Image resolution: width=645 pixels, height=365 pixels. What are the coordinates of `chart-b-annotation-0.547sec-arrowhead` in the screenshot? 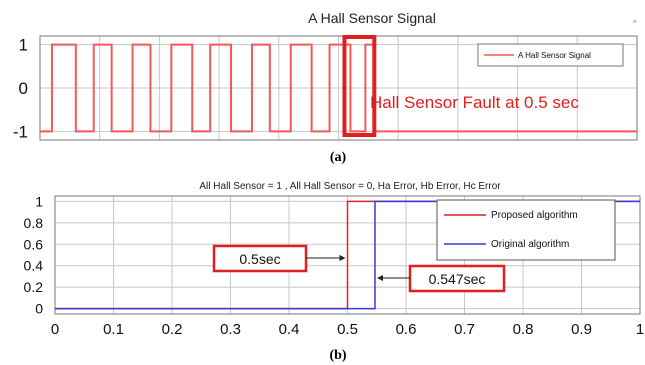 It's located at (379, 278).